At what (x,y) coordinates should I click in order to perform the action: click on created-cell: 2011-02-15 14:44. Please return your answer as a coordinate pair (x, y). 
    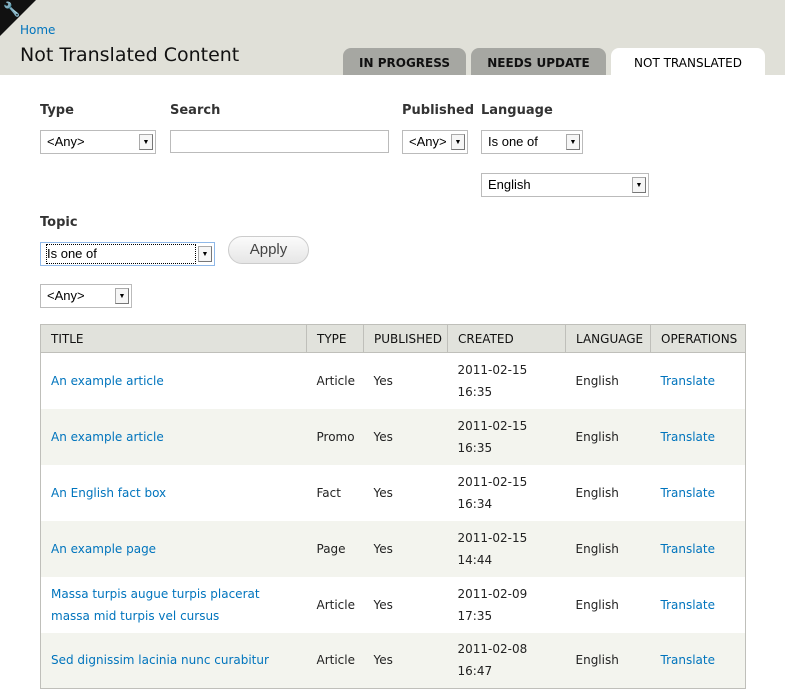
    Looking at the image, I should click on (506, 548).